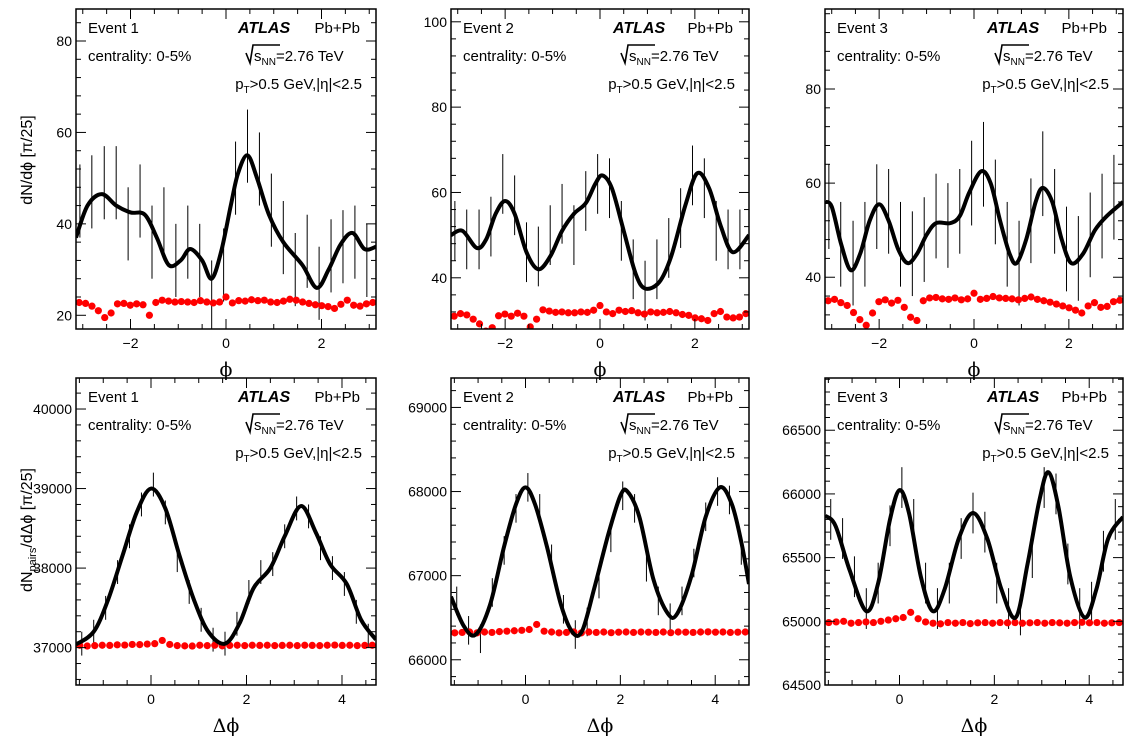 The width and height of the screenshot is (1134, 742). What do you see at coordinates (427, 492) in the screenshot?
I see `y-tick-label: 68000` at bounding box center [427, 492].